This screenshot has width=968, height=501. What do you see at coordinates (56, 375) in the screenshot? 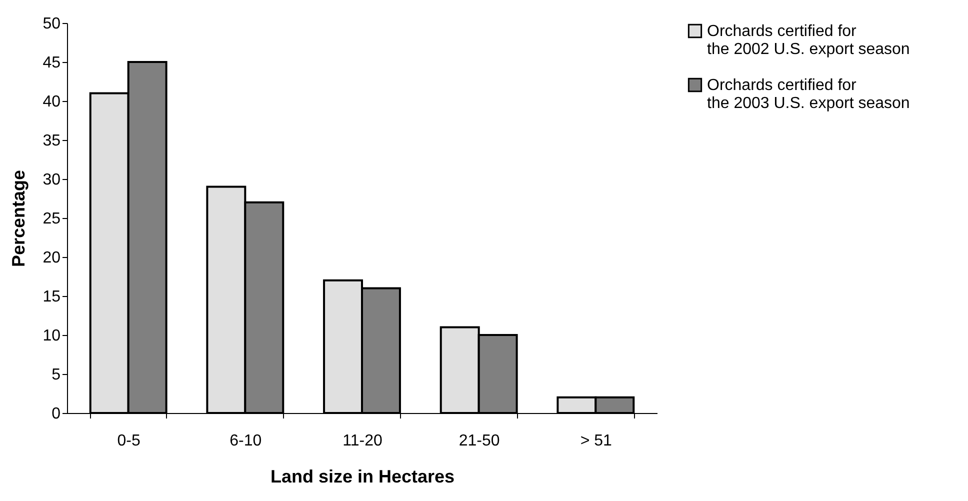
I see `y-tick-label: 5` at bounding box center [56, 375].